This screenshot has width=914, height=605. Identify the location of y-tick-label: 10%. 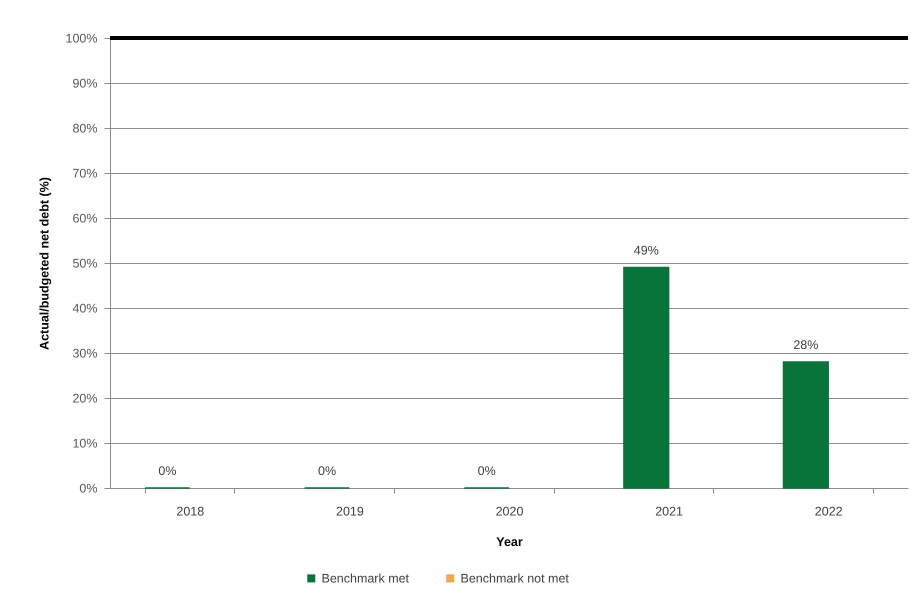
(85, 443).